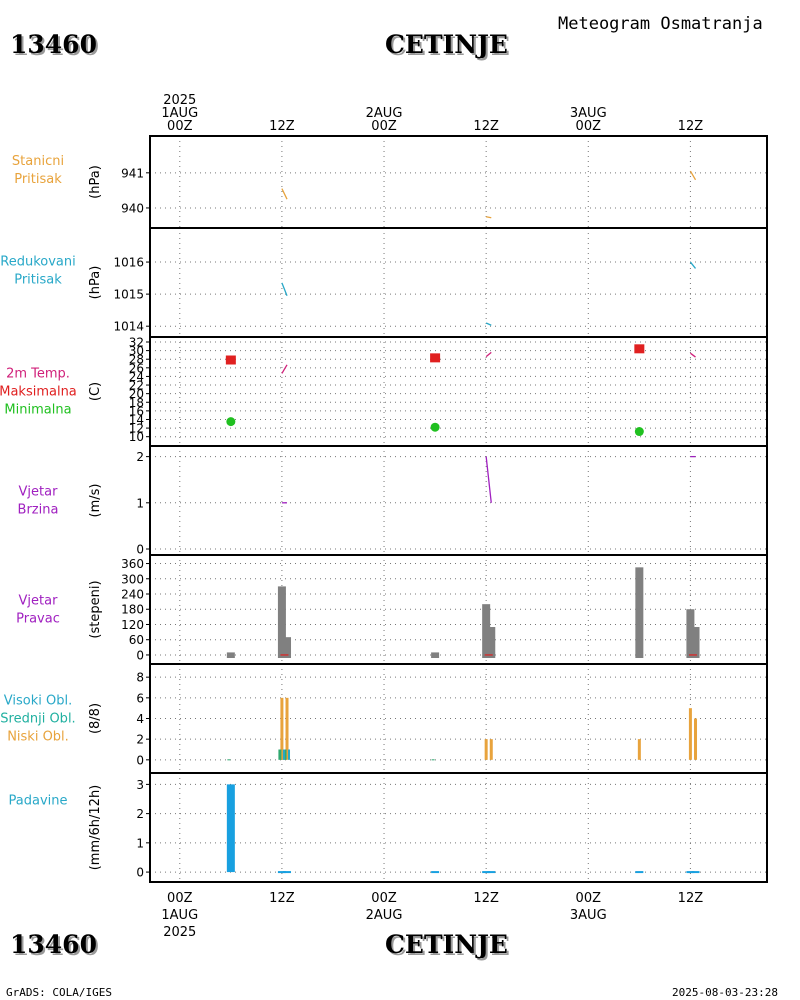  What do you see at coordinates (38, 737) in the screenshot?
I see `panel-label: Niski Obl.` at bounding box center [38, 737].